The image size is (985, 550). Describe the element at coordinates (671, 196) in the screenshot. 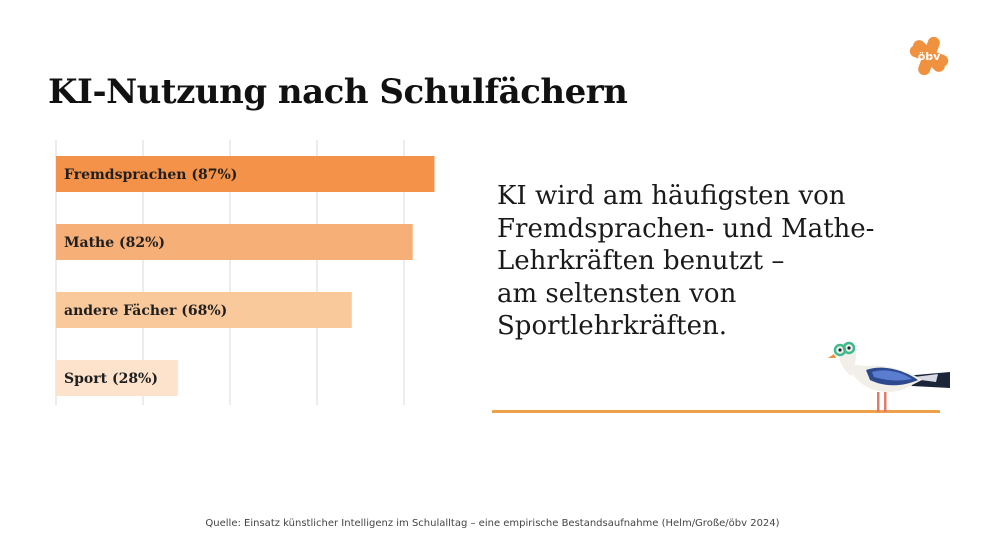

I see `statement-line: KI wird am häufigsten von` at that location.